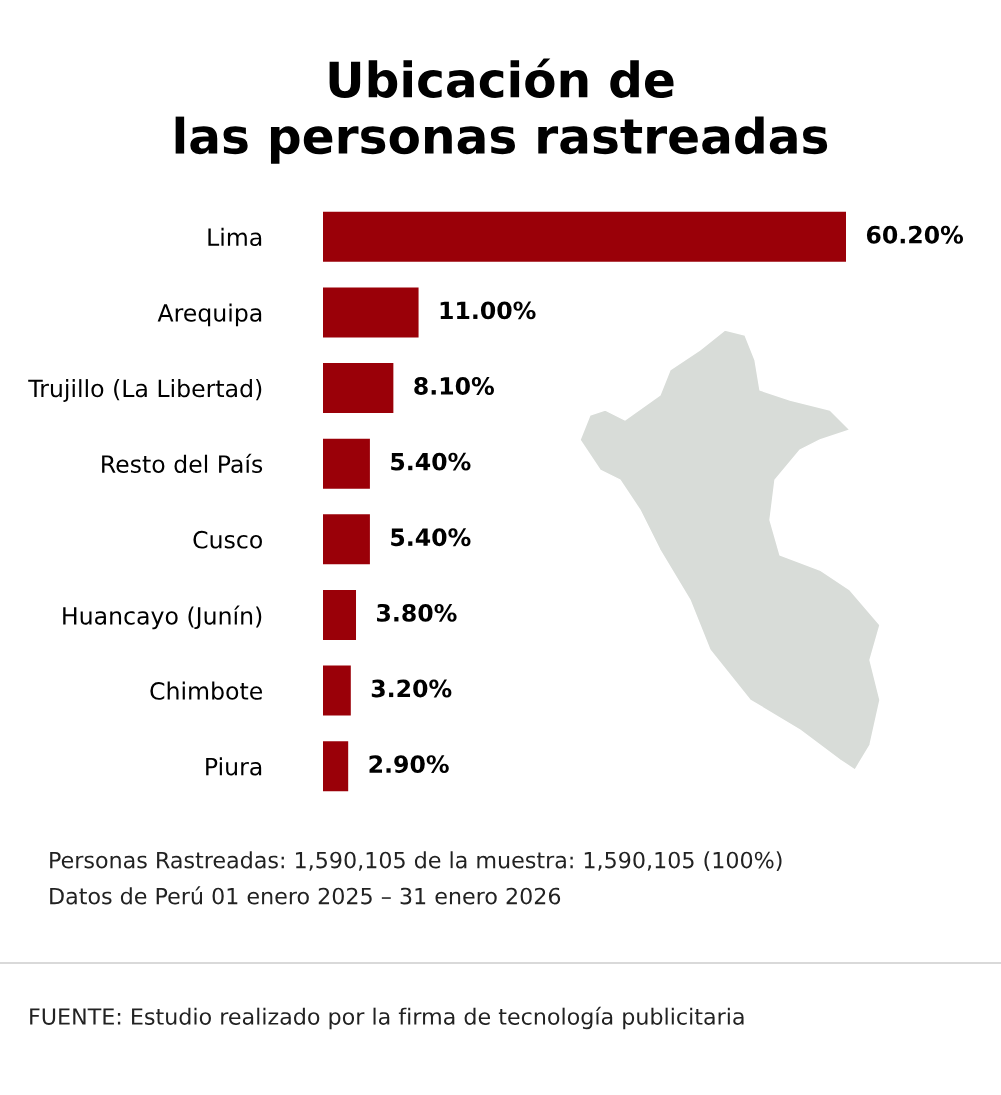 This screenshot has height=1095, width=1001. I want to click on y-tick-label: Cusco, so click(227, 539).